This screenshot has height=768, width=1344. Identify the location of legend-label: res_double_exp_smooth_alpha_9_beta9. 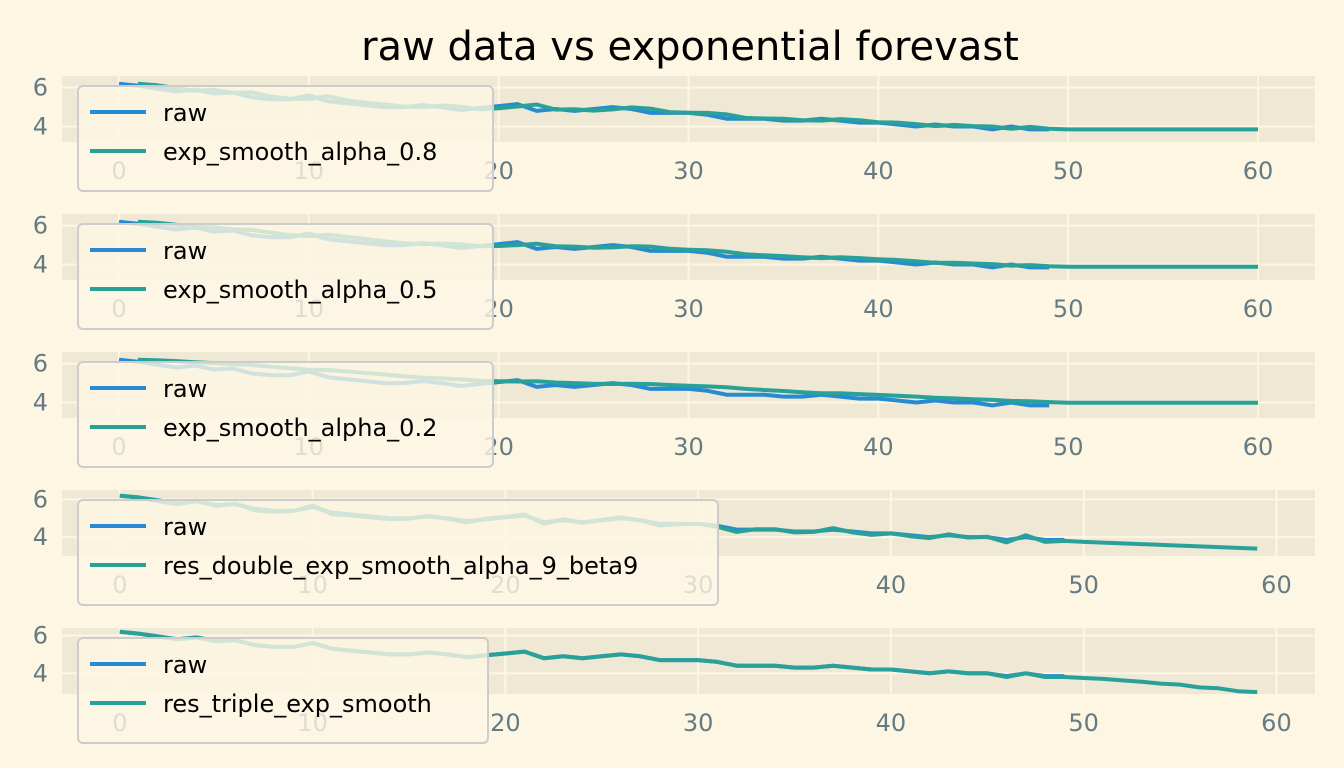
(400, 566).